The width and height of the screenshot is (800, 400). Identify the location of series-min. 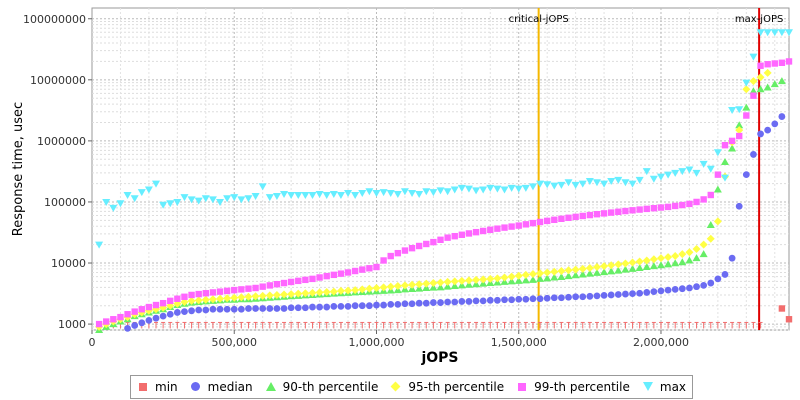
(445, 317).